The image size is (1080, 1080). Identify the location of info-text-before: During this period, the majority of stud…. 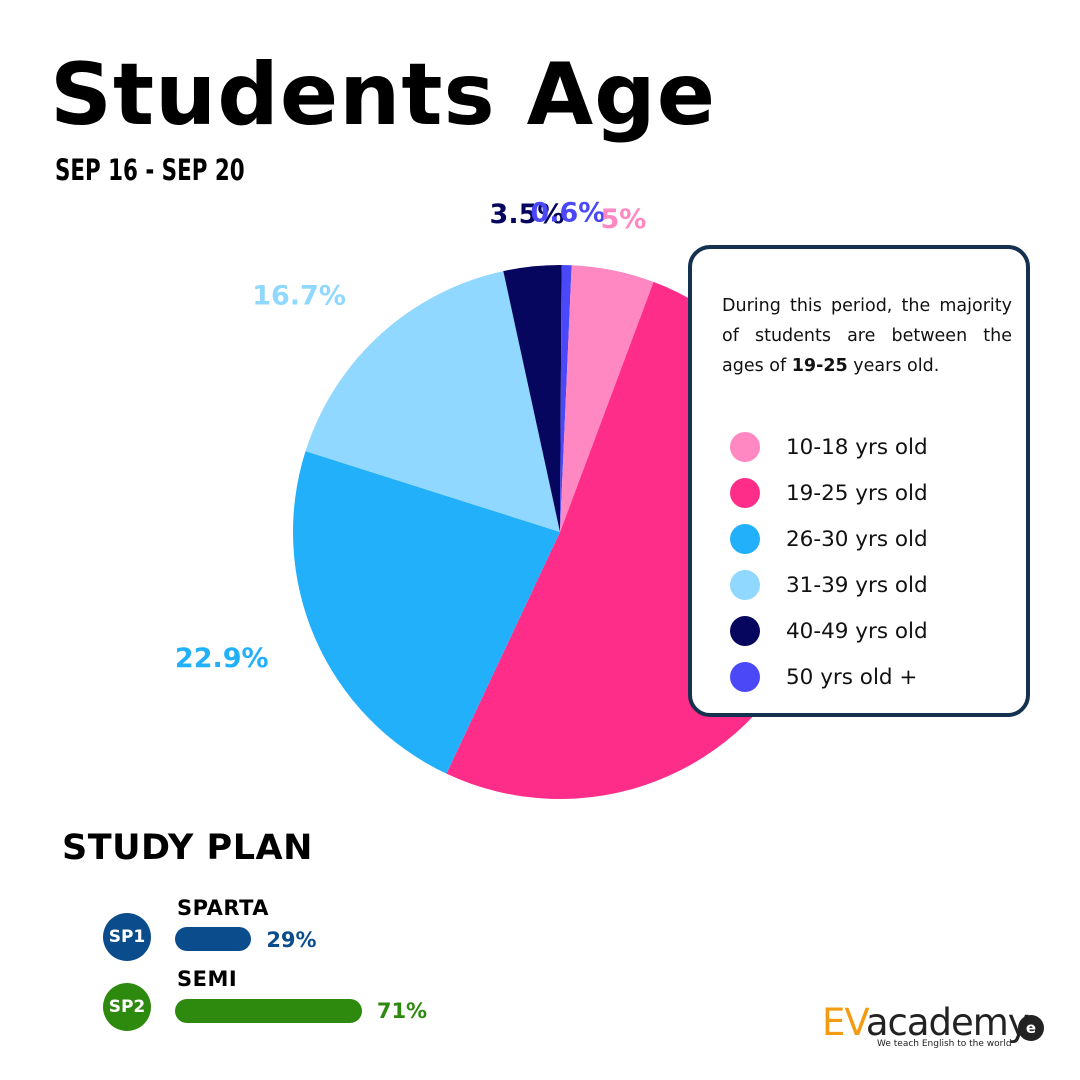
(867, 336).